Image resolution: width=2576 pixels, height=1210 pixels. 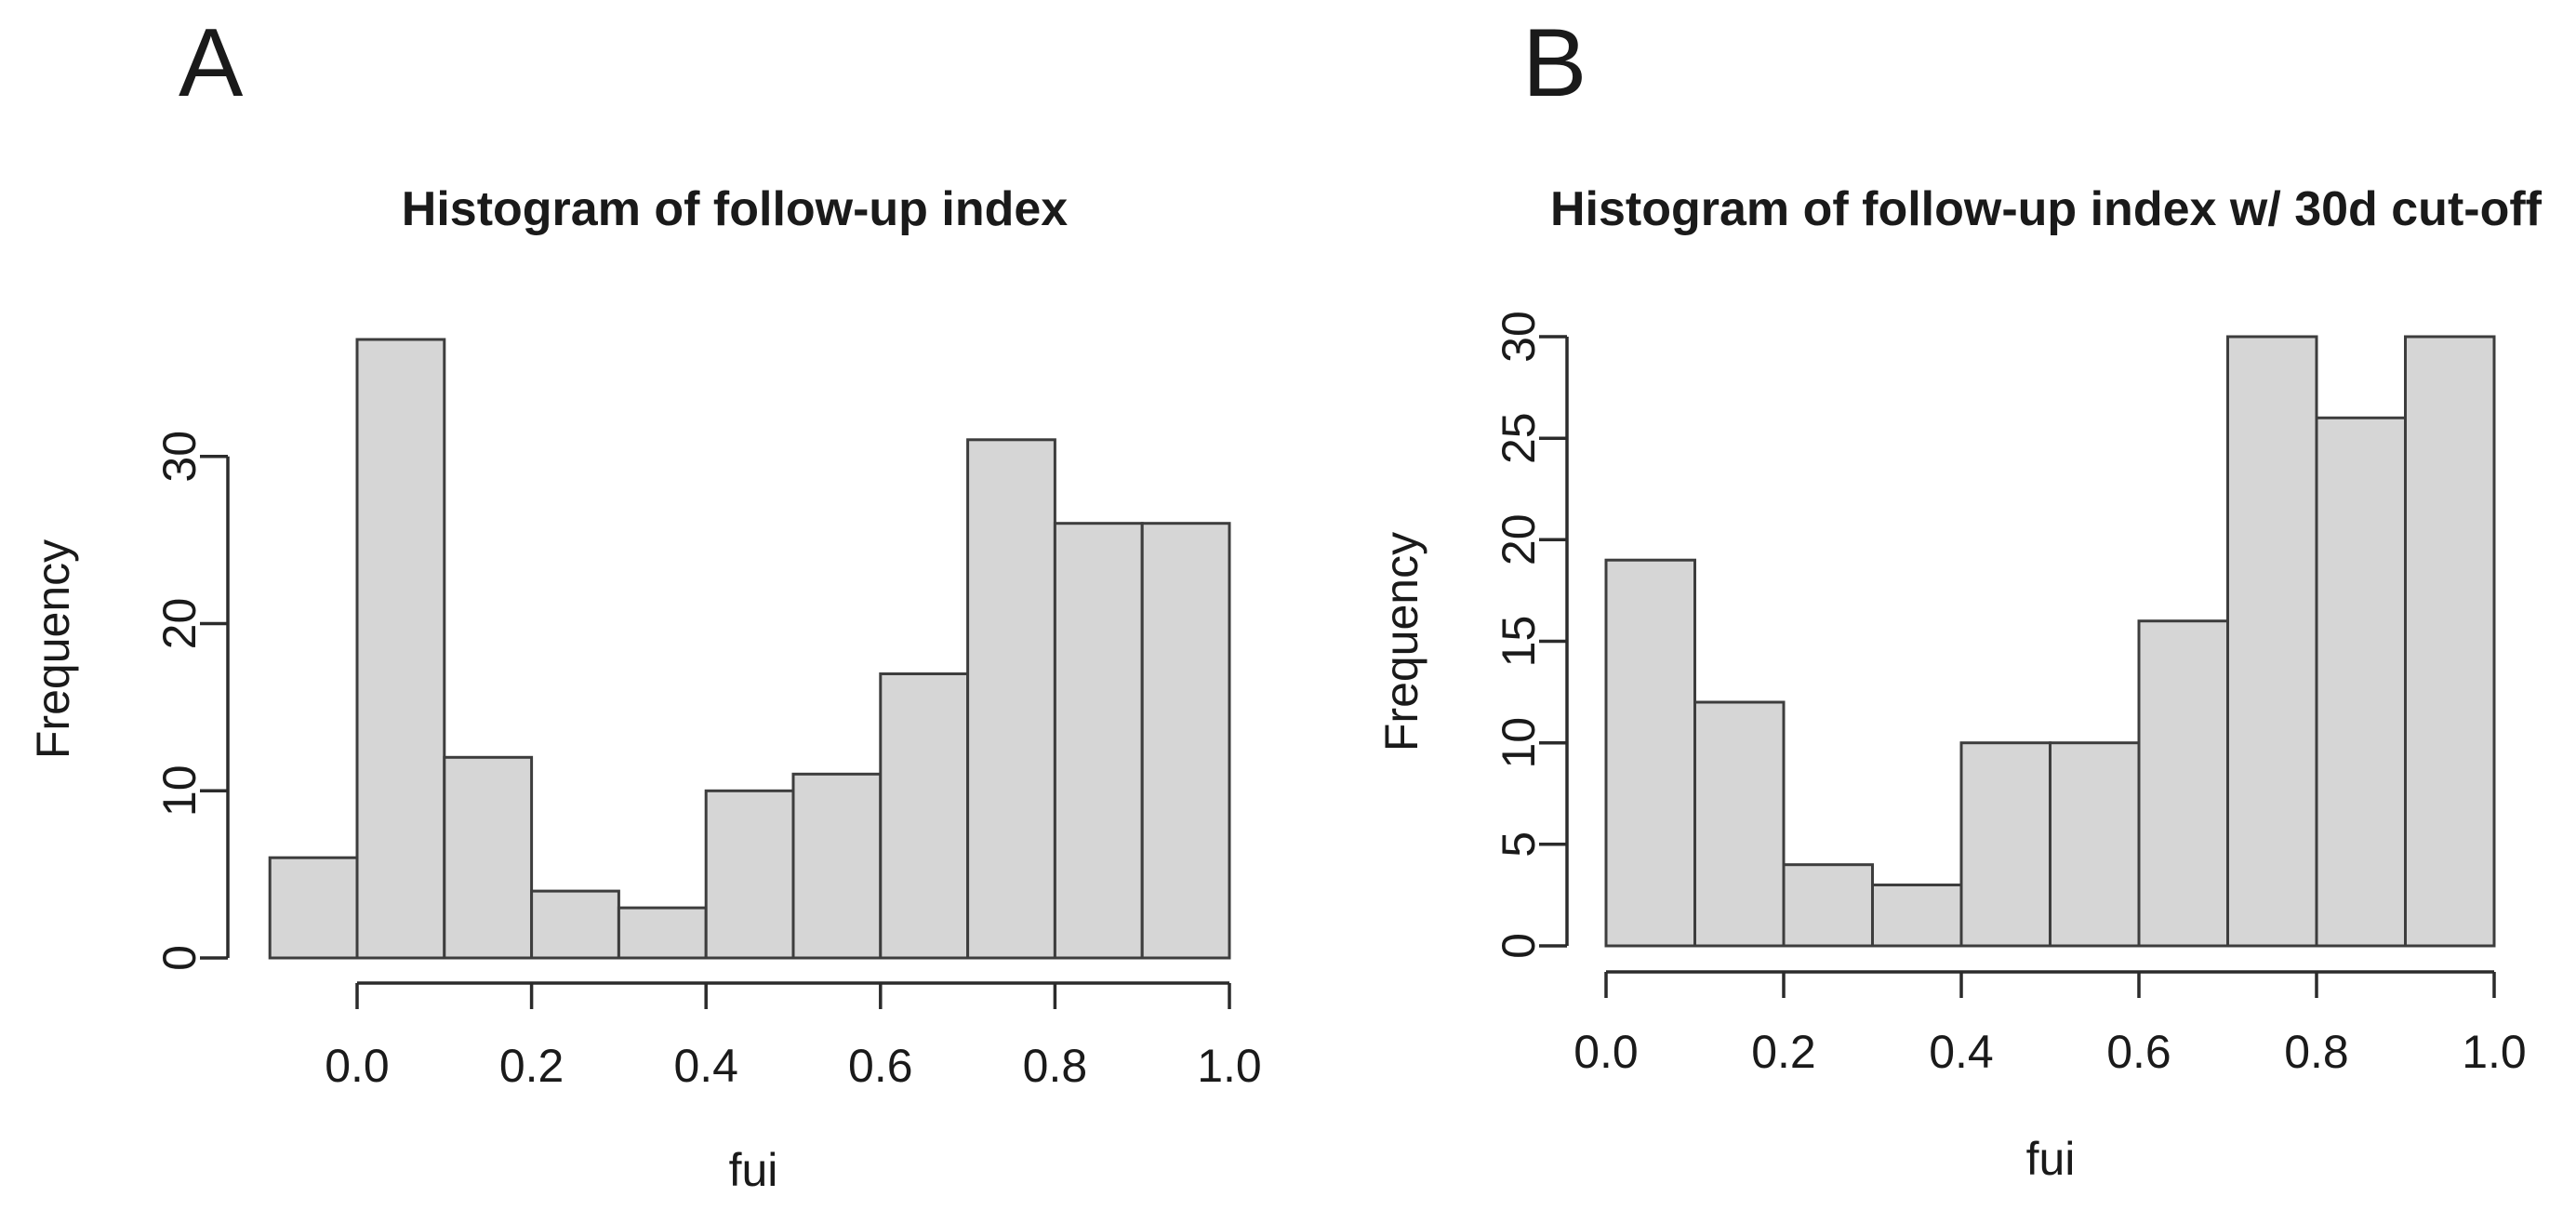 What do you see at coordinates (53, 649) in the screenshot?
I see `panel-a-ylabel: Frequency` at bounding box center [53, 649].